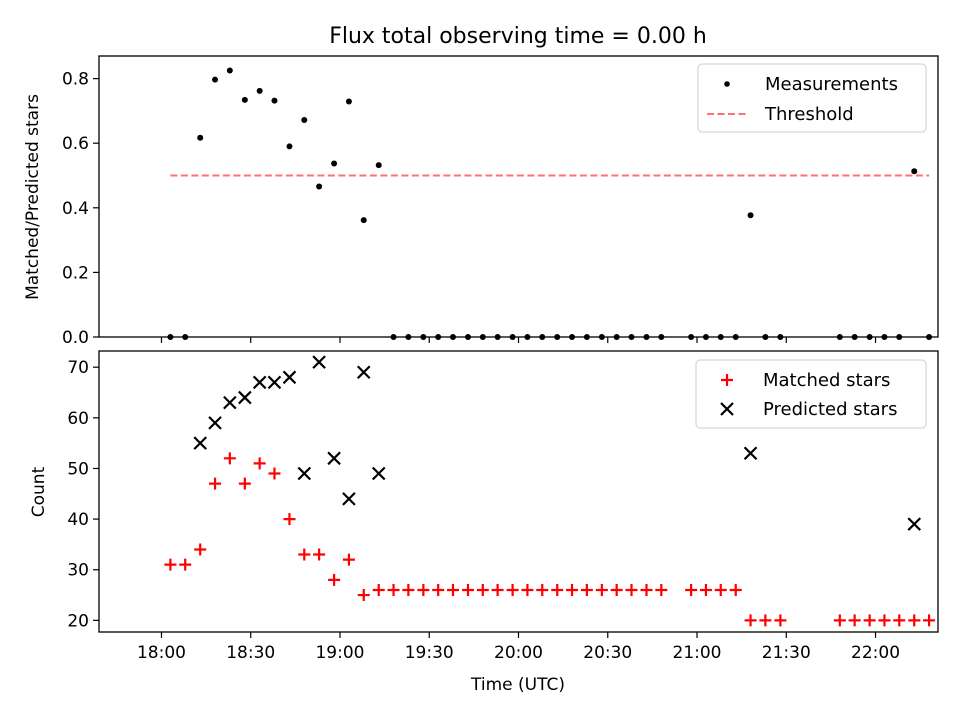 Image resolution: width=960 pixels, height=720 pixels. What do you see at coordinates (339, 653) in the screenshot?
I see `x-tick-label: 19:00` at bounding box center [339, 653].